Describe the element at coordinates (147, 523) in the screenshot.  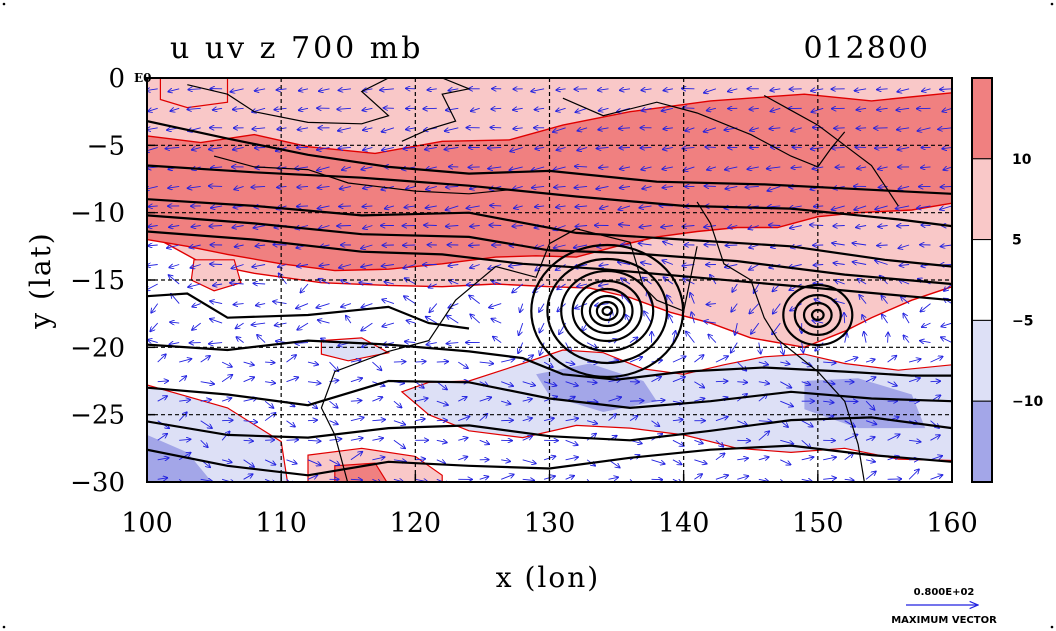
I see `x-tick-label: 100` at that location.